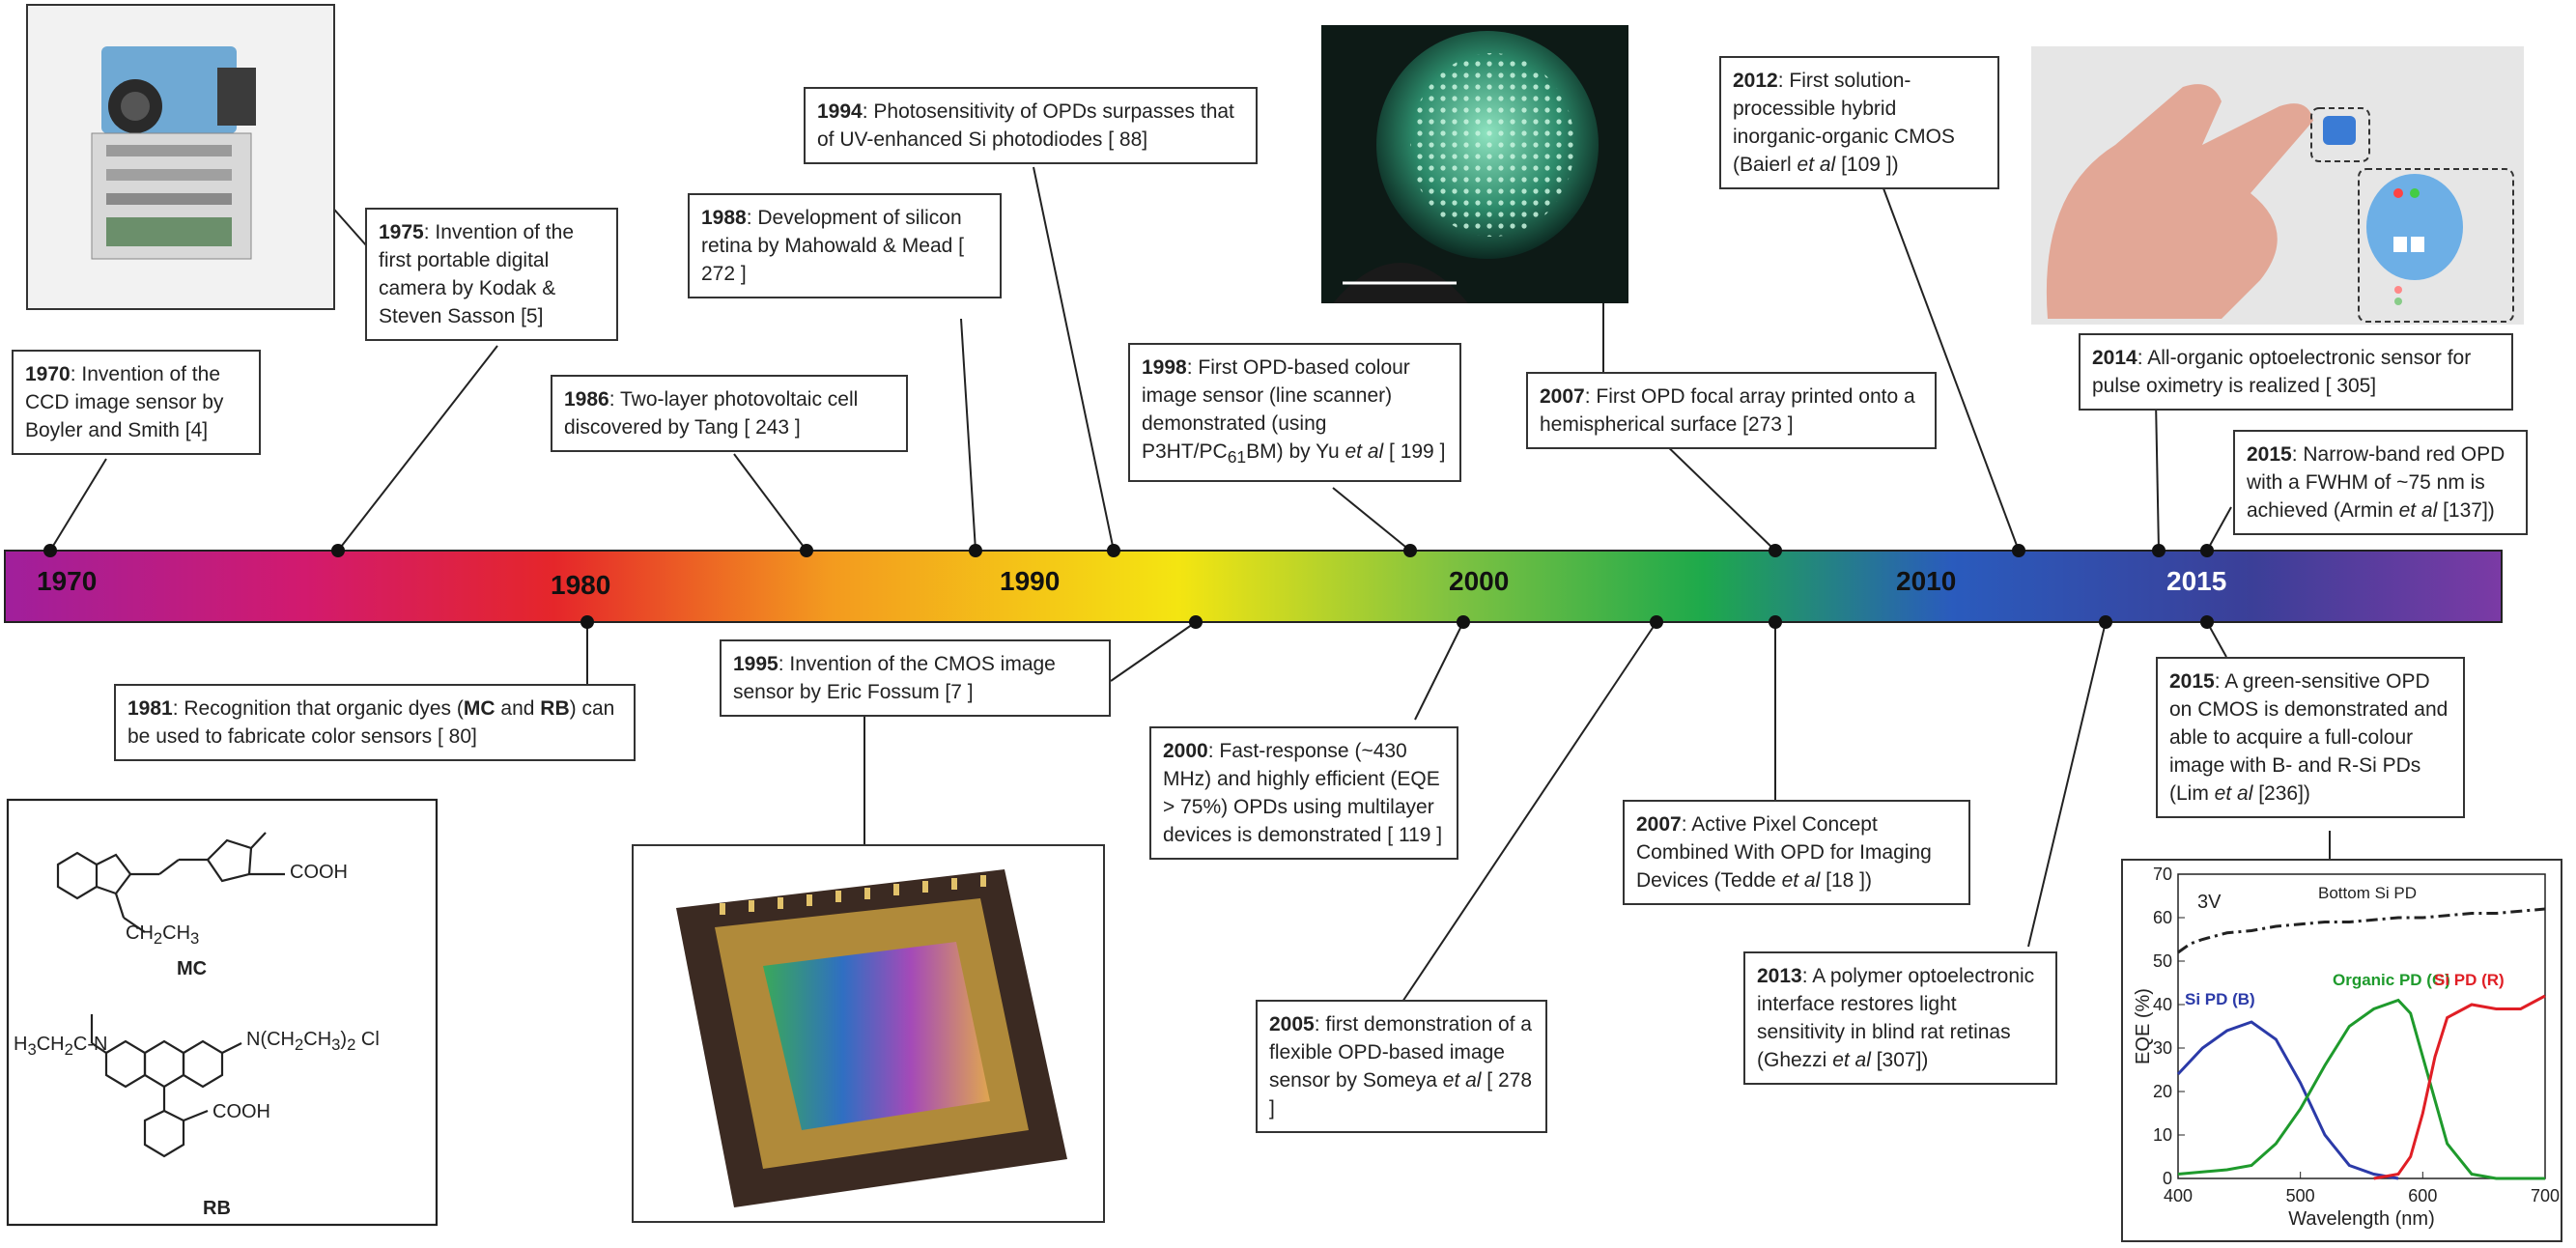 The height and width of the screenshot is (1248, 2576). What do you see at coordinates (2162, 1091) in the screenshot?
I see `y-tick-label-20: 20` at bounding box center [2162, 1091].